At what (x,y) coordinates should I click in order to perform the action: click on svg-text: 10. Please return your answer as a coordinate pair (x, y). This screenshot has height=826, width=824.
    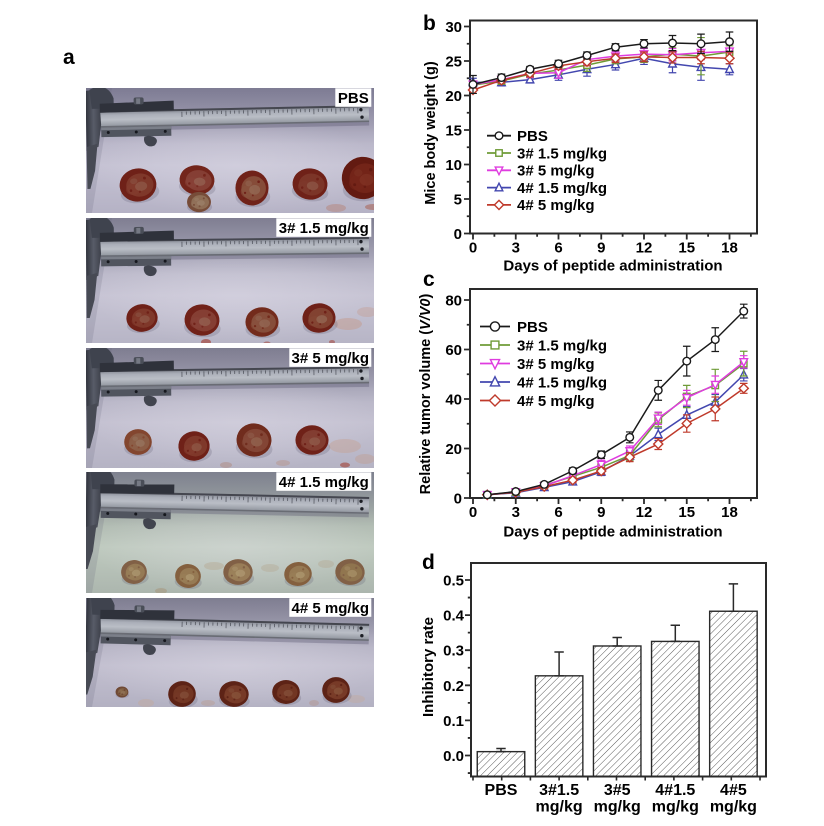
    Looking at the image, I should click on (453, 165).